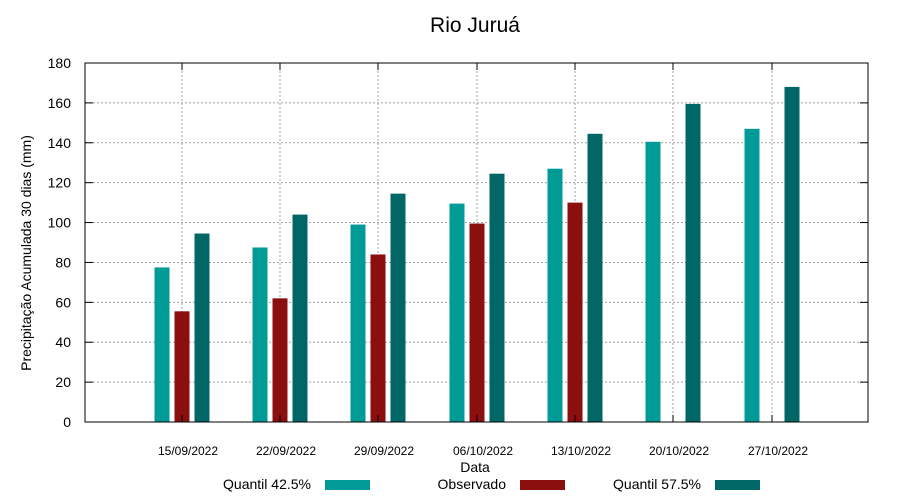  I want to click on chart-title: Rio Juruá, so click(475, 25).